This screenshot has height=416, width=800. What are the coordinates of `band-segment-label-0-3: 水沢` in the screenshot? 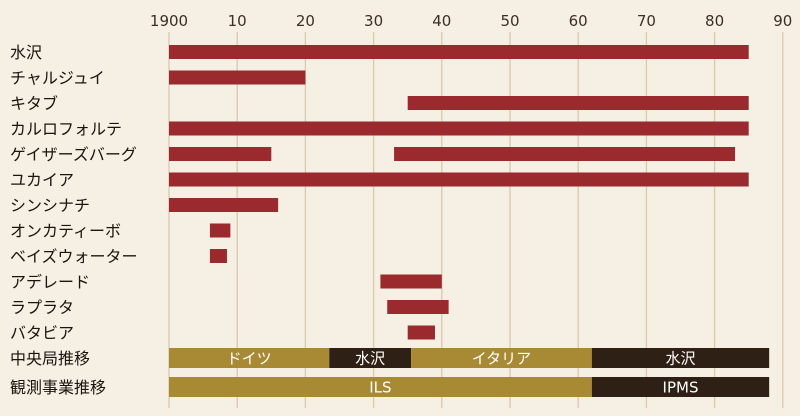 It's located at (680, 359).